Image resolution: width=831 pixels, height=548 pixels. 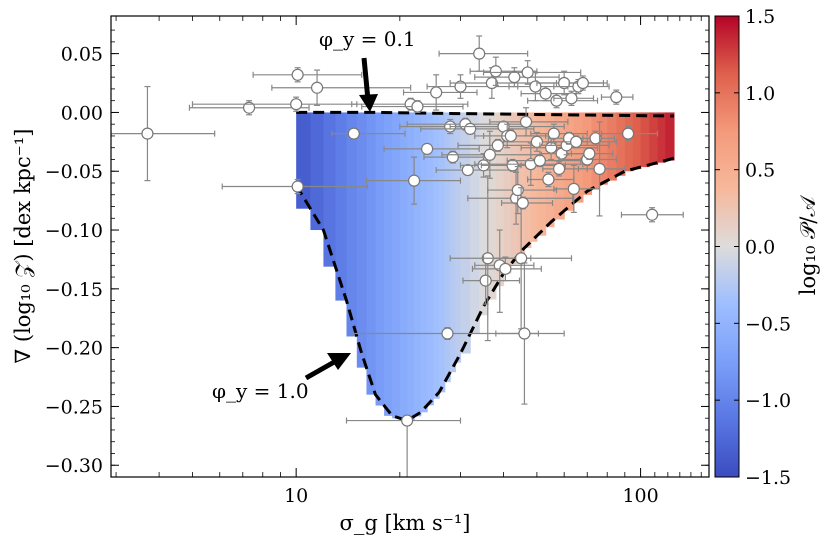 I want to click on colorbar-tick-label: 1.5, so click(x=760, y=17).